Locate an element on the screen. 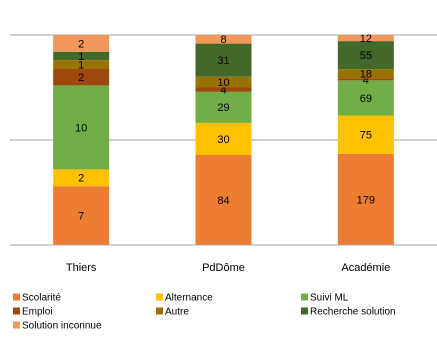 The image size is (437, 341). data-label: 7 is located at coordinates (81, 217).